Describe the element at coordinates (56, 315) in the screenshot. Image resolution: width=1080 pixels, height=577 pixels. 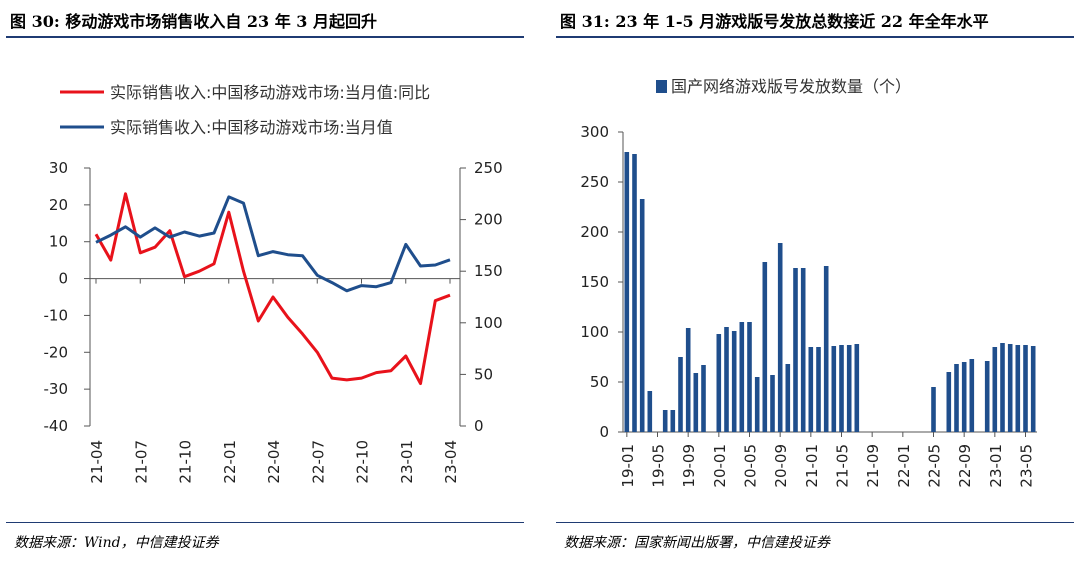
I see `left-y-tick-label: -10` at that location.